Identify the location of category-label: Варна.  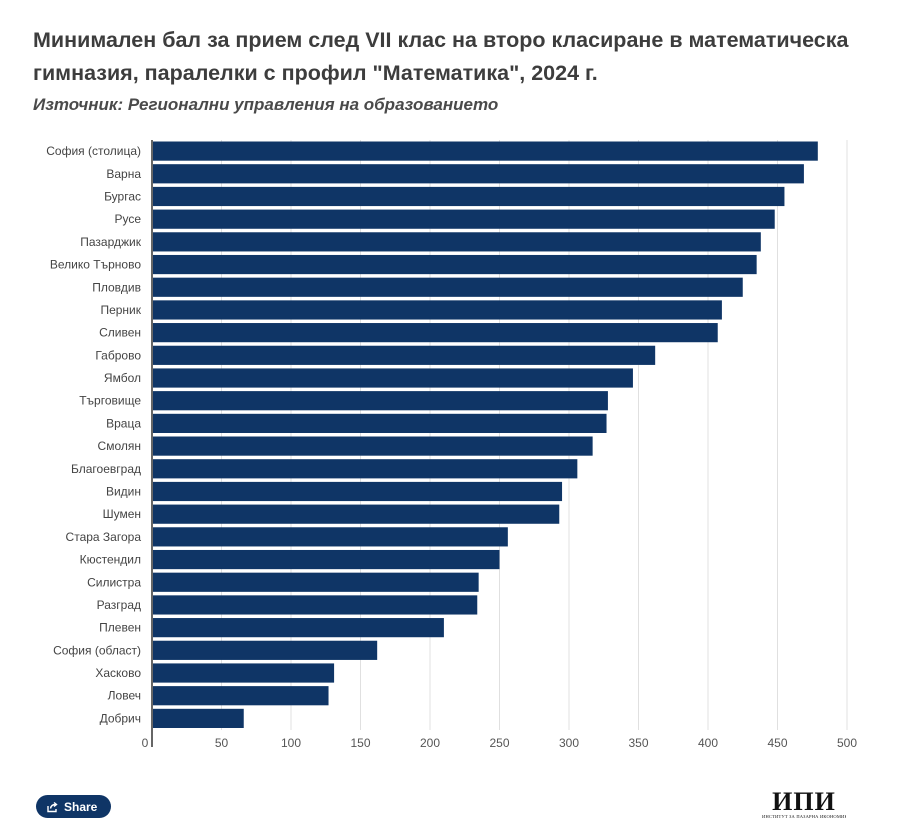
(123, 174).